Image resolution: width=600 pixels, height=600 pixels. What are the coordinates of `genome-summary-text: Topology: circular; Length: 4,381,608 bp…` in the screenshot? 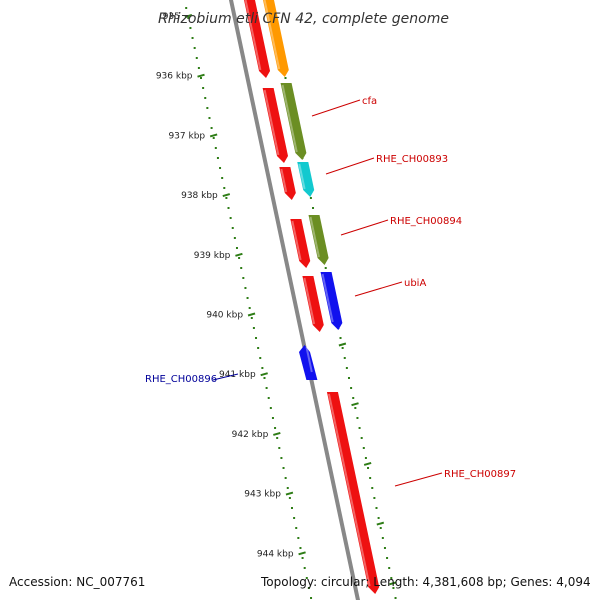 It's located at (425, 582).